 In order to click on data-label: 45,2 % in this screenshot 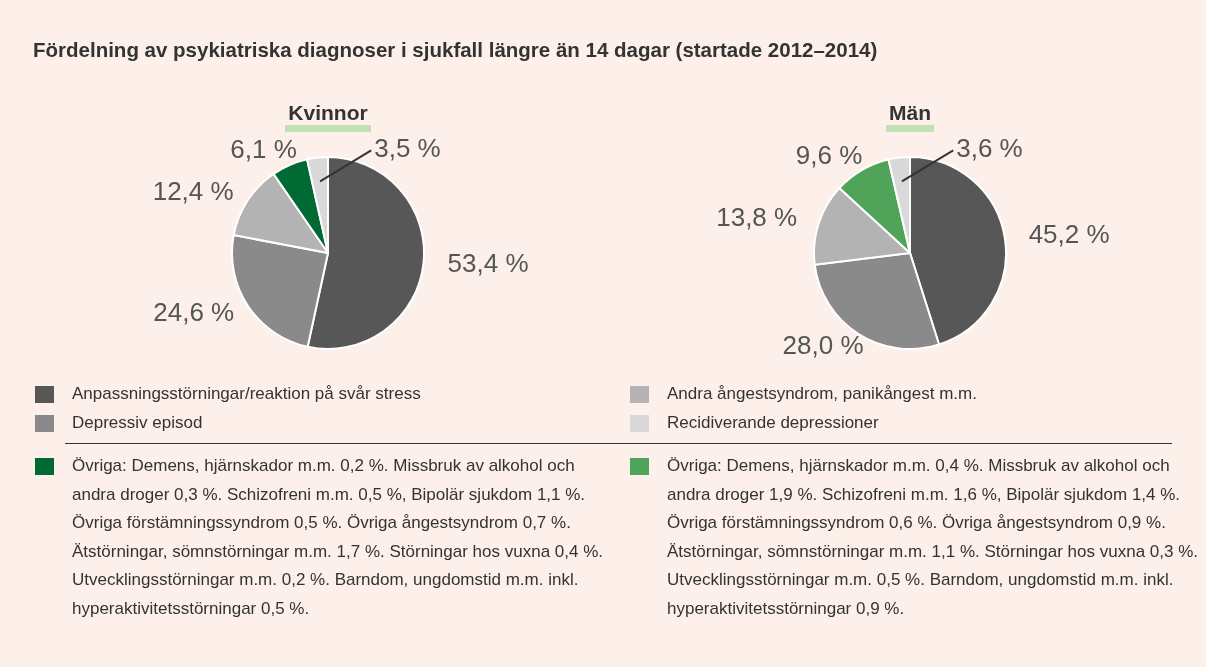, I will do `click(1069, 234)`.